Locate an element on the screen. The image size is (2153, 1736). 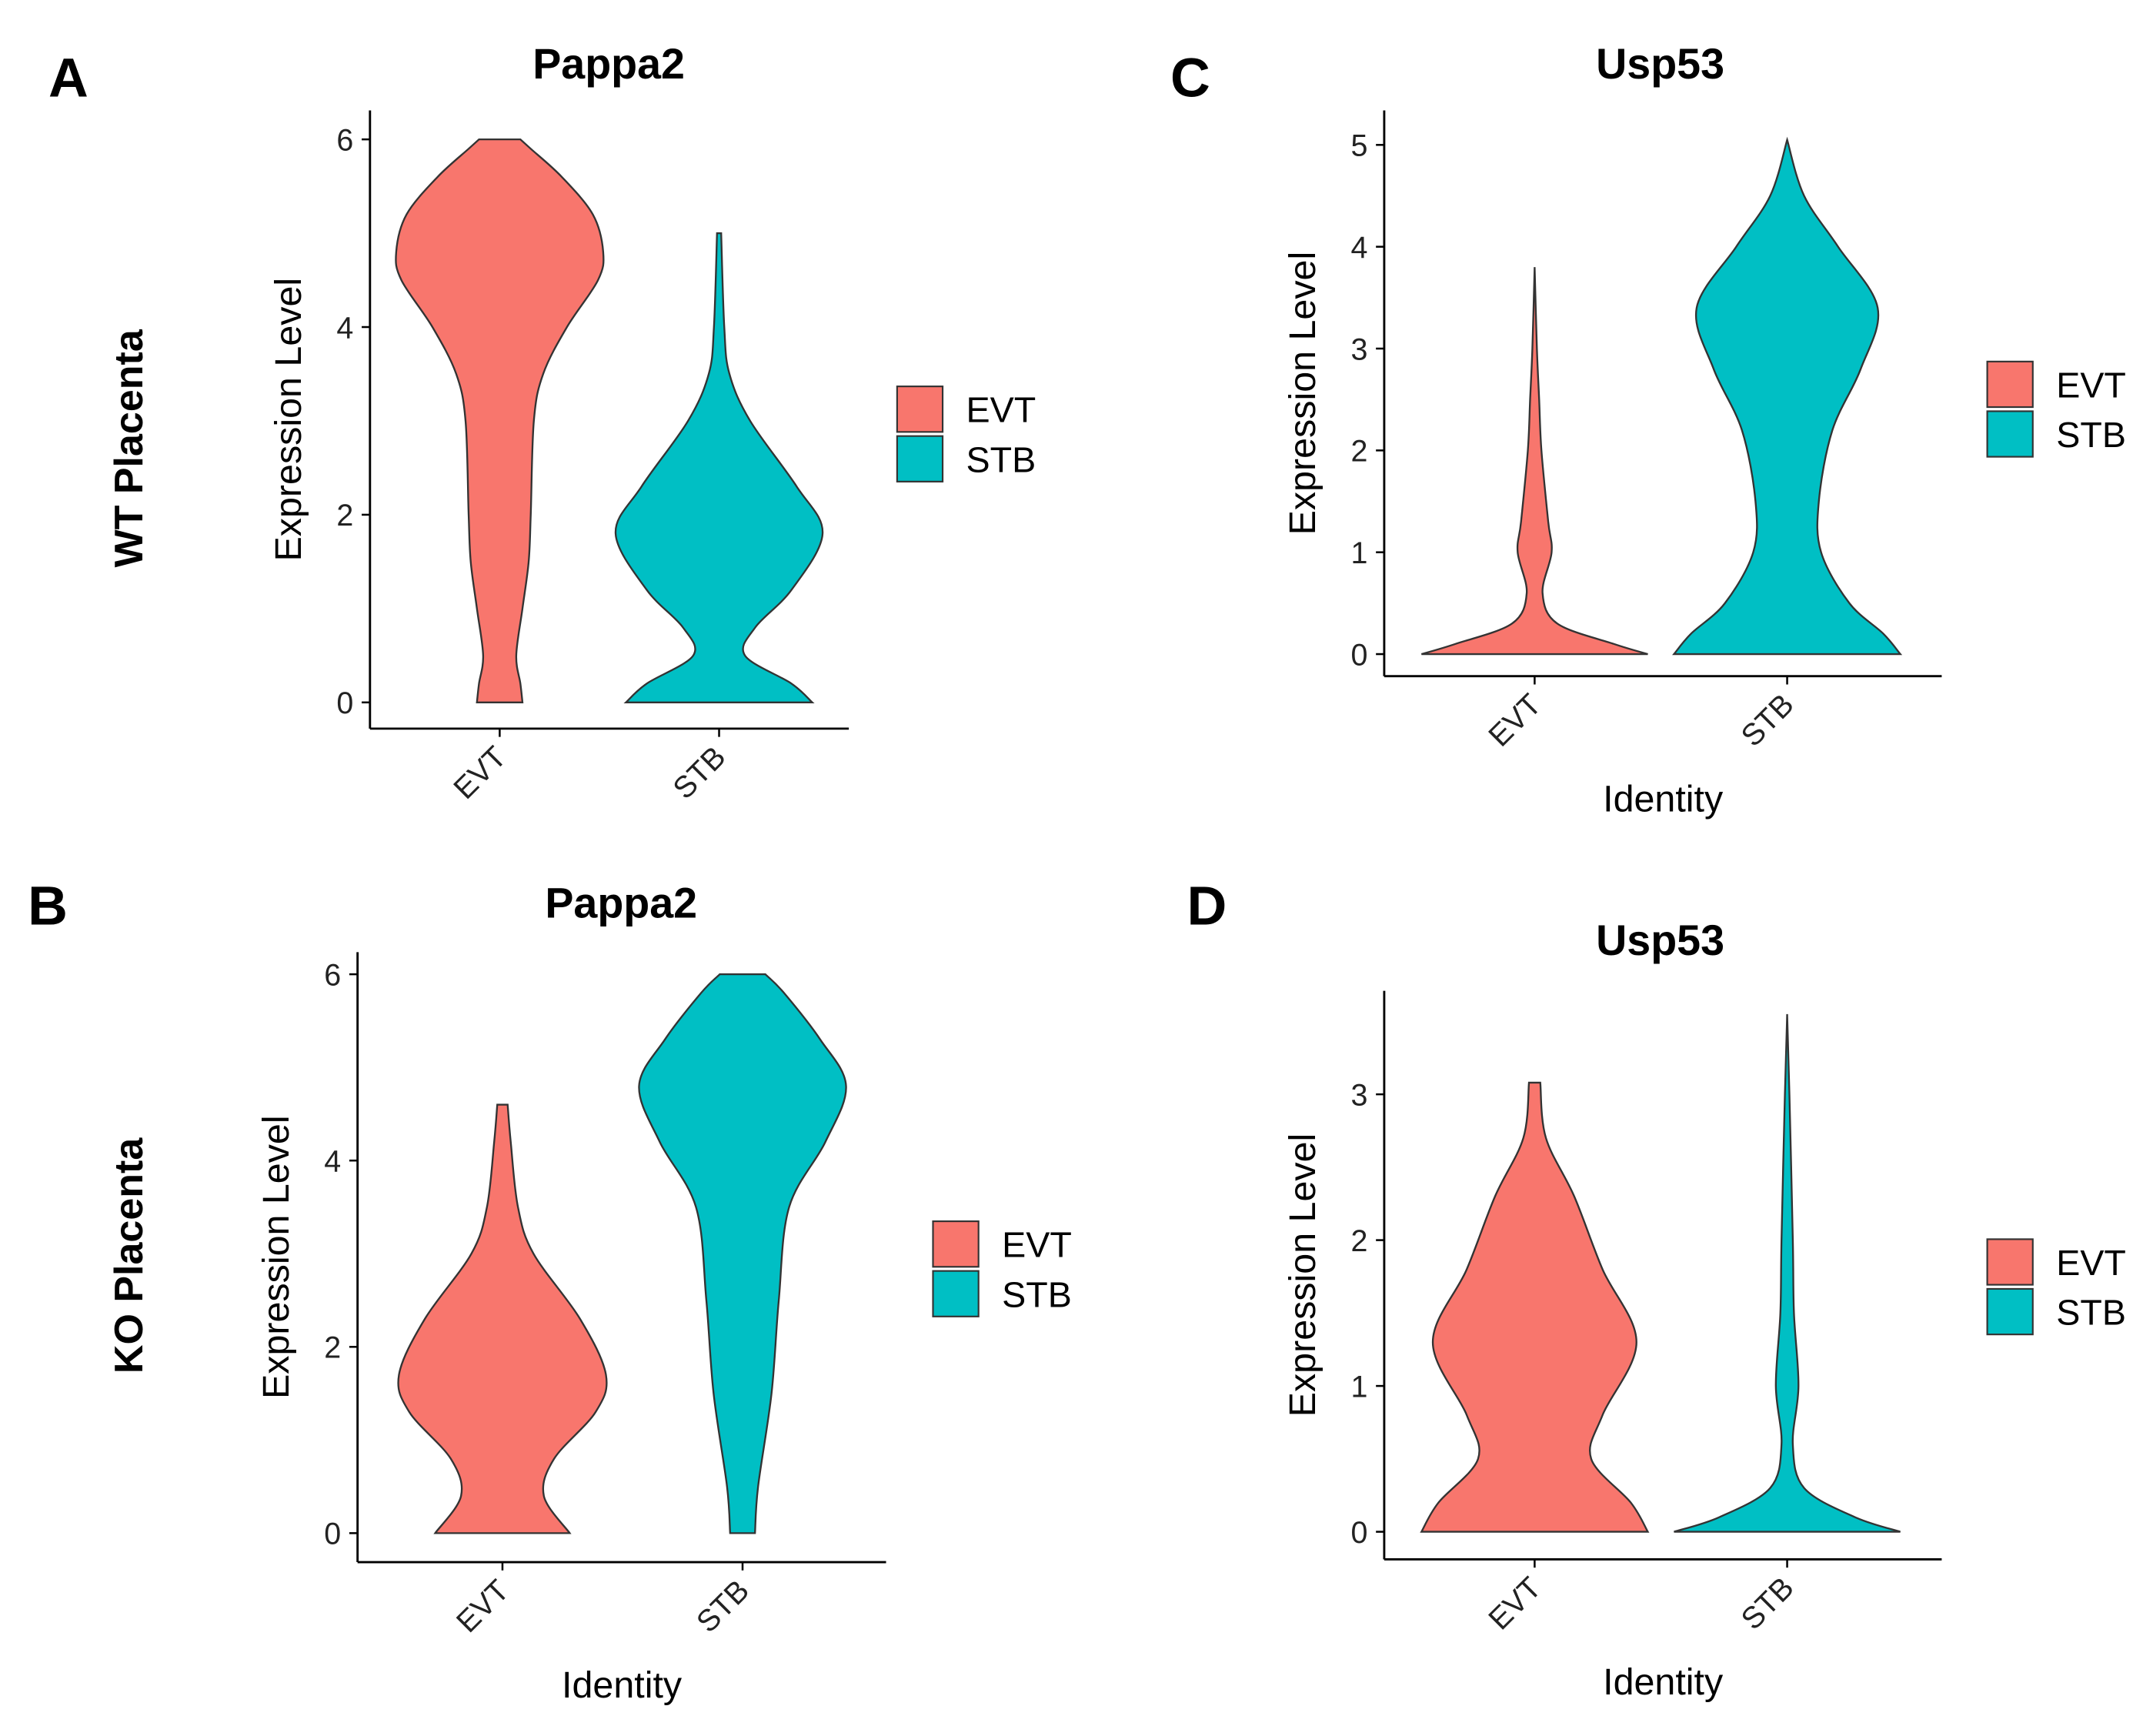
row-label-wt: WT Placenta is located at coordinates (129, 448).